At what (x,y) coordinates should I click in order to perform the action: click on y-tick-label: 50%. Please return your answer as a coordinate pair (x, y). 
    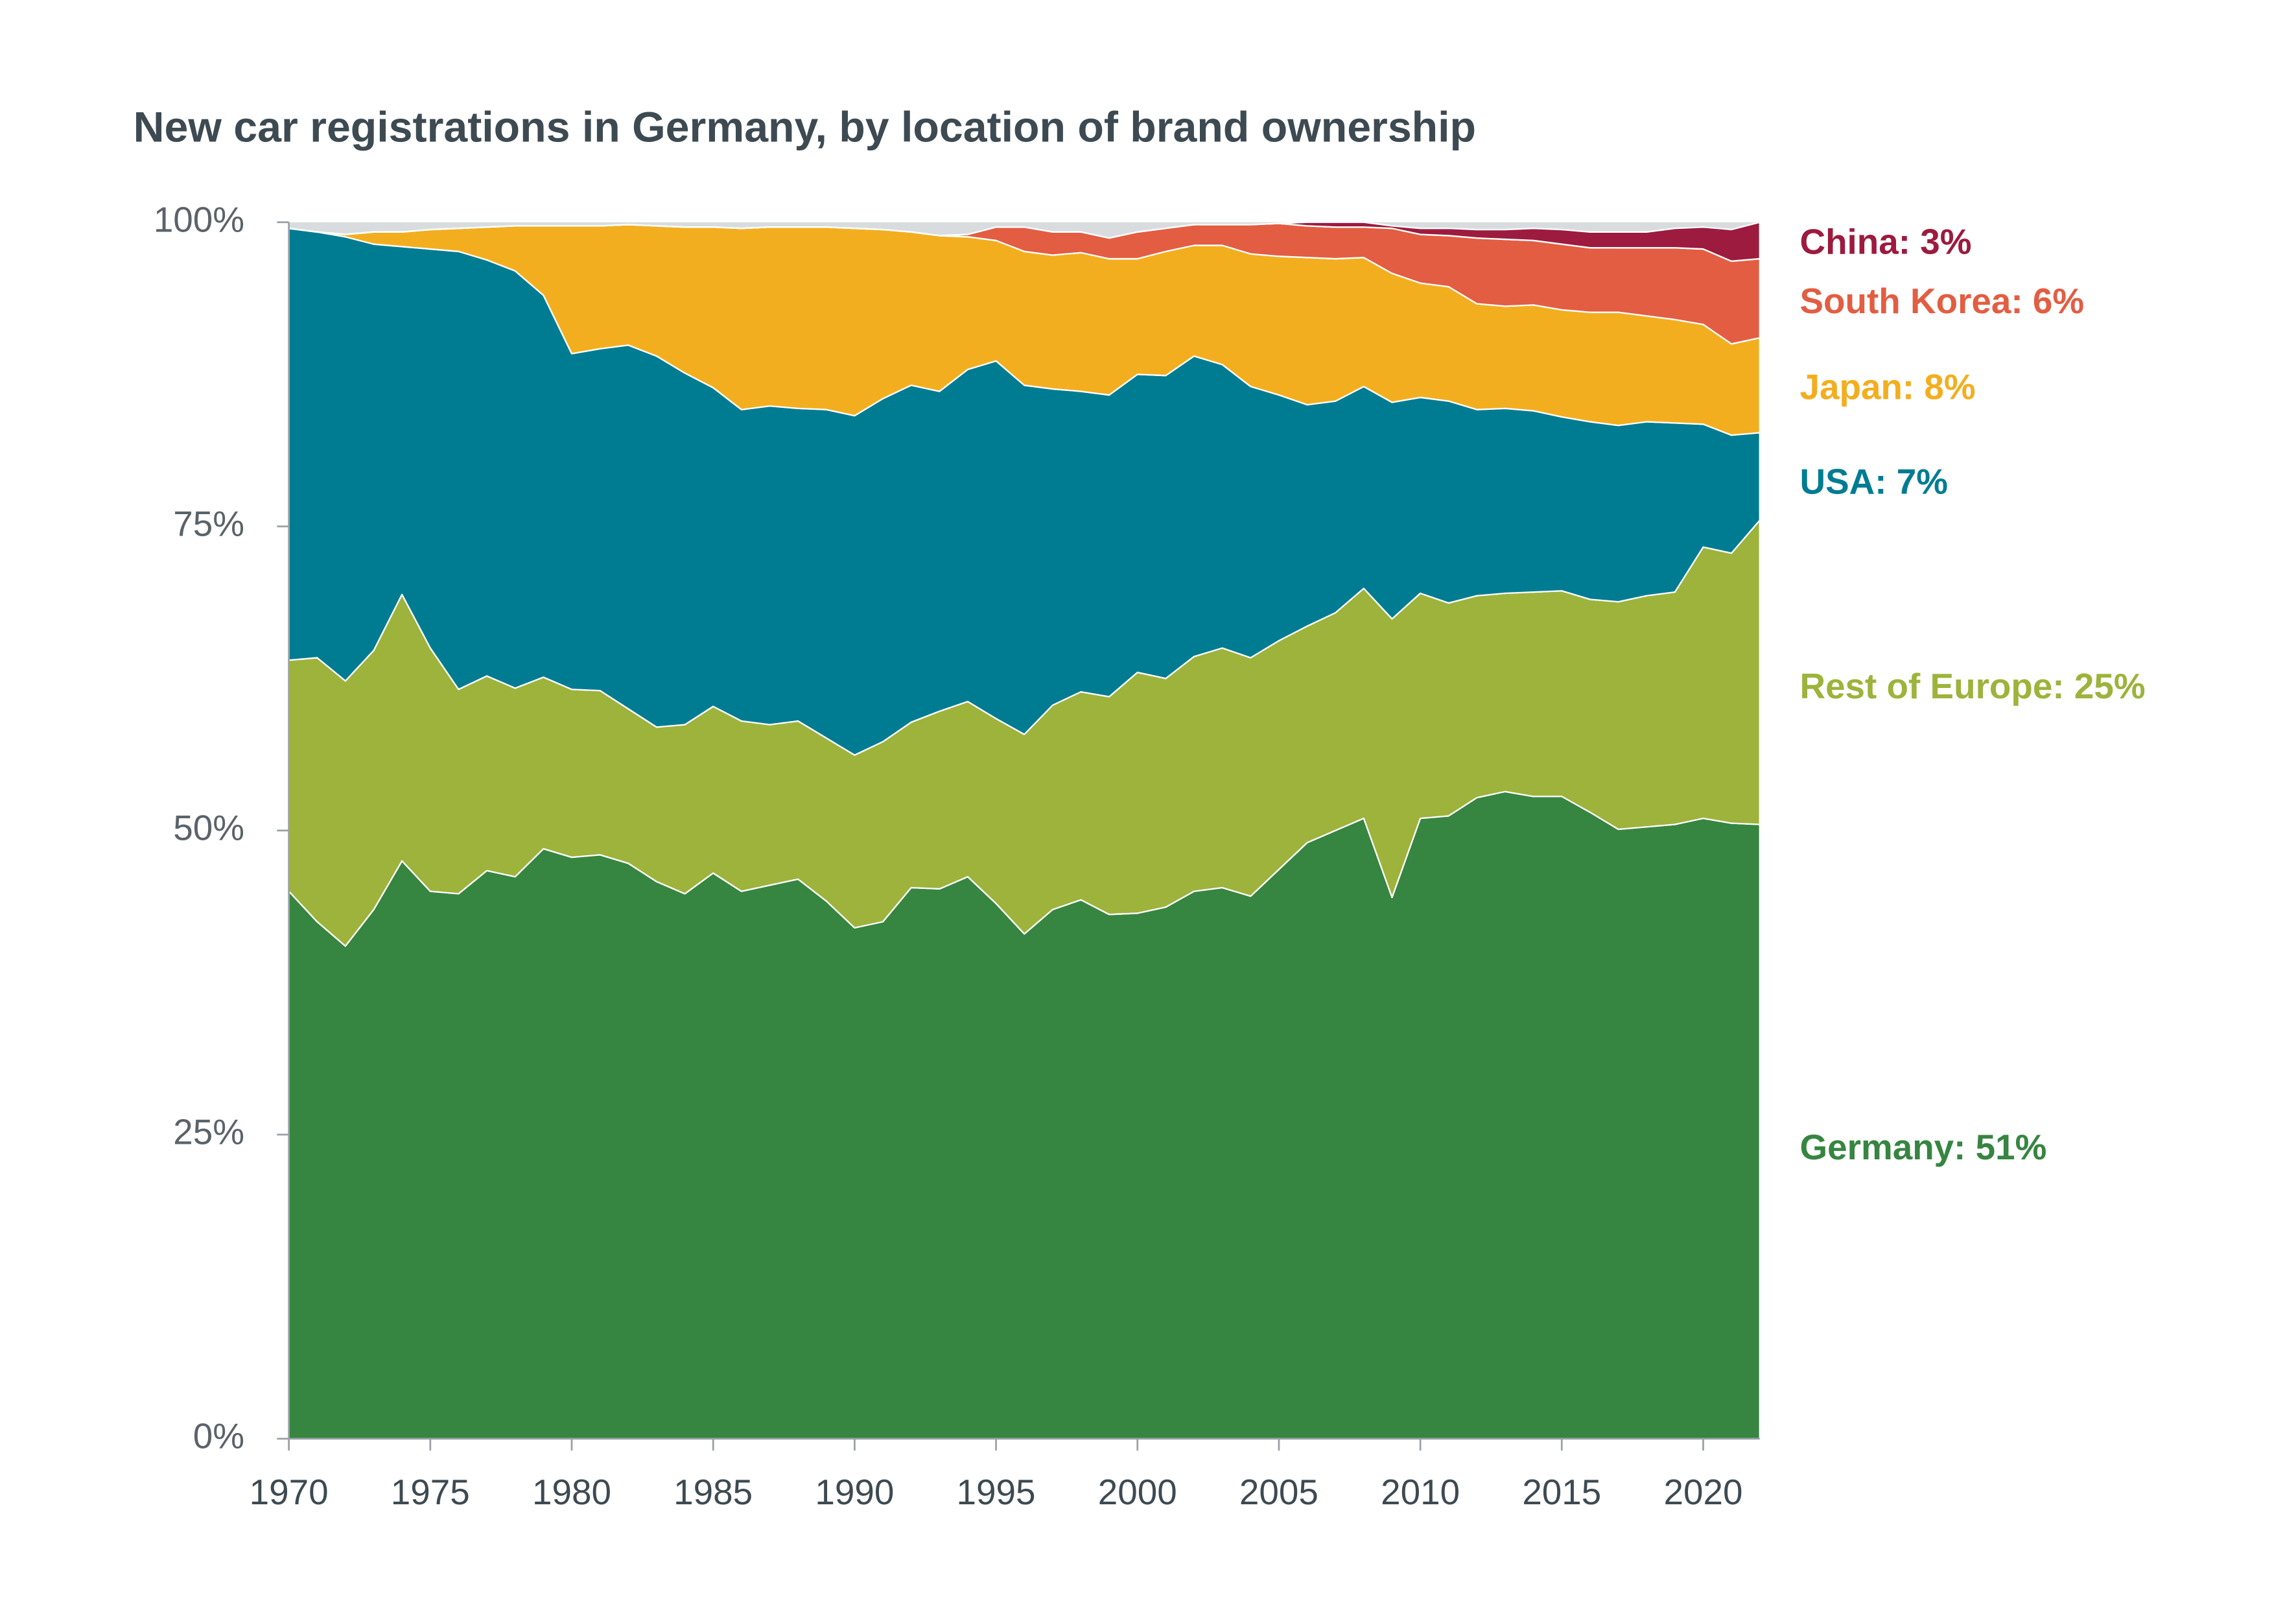
    Looking at the image, I should click on (209, 827).